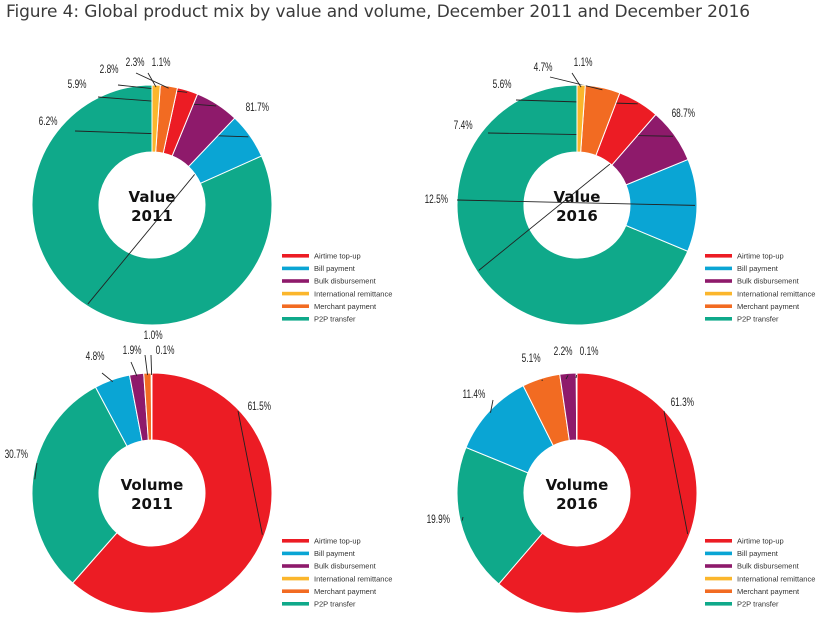  What do you see at coordinates (531, 359) in the screenshot?
I see `data-label-merchant-payment: 5.1%` at bounding box center [531, 359].